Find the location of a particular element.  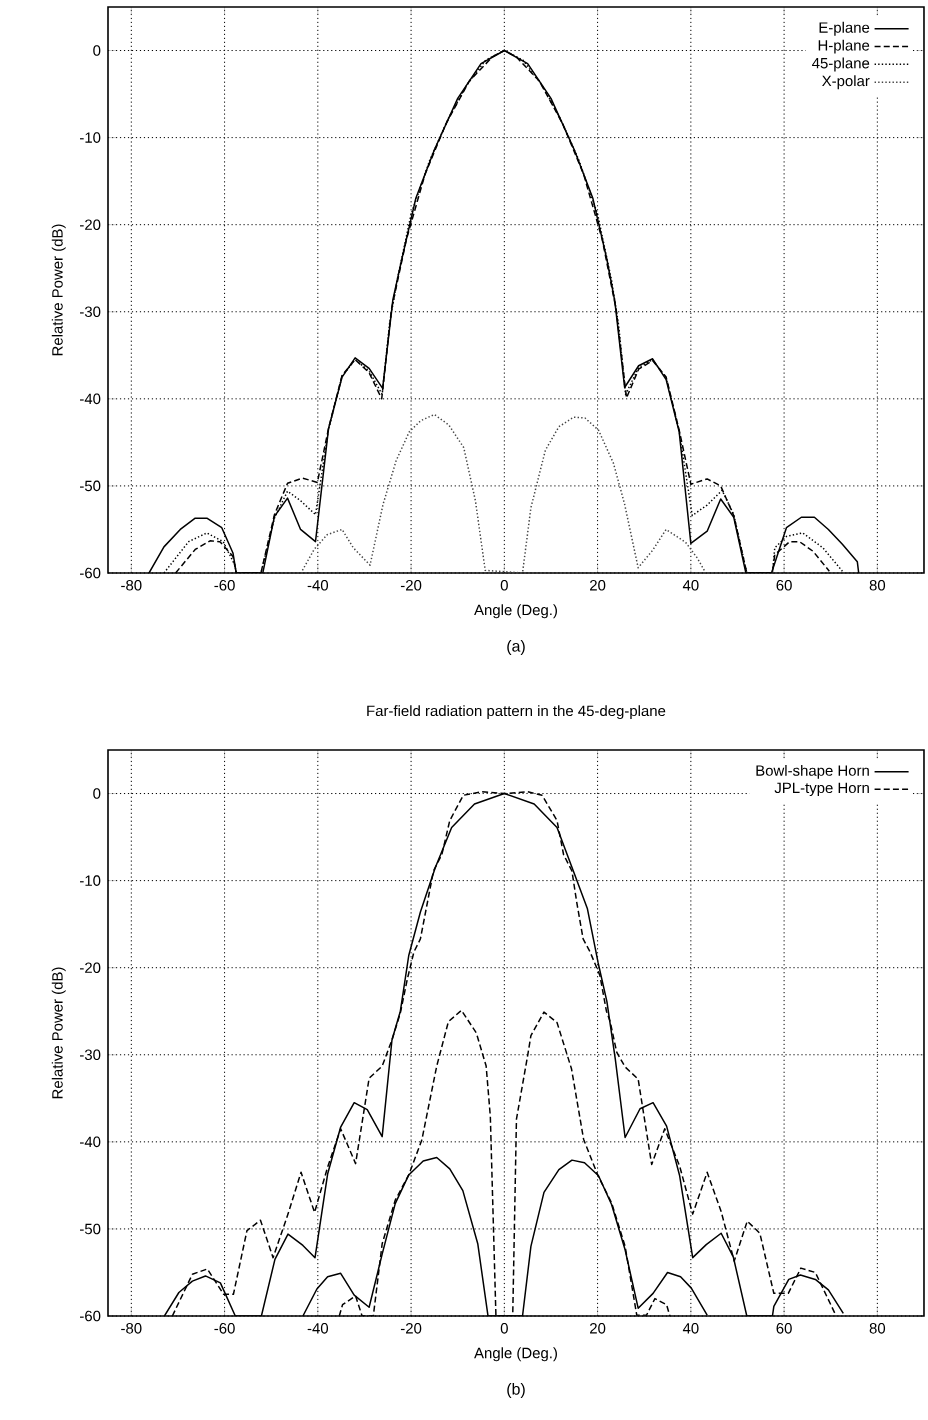

chart-title: Far-field radiation pattern in the 45-deg-plane is located at coordinates (516, 712).